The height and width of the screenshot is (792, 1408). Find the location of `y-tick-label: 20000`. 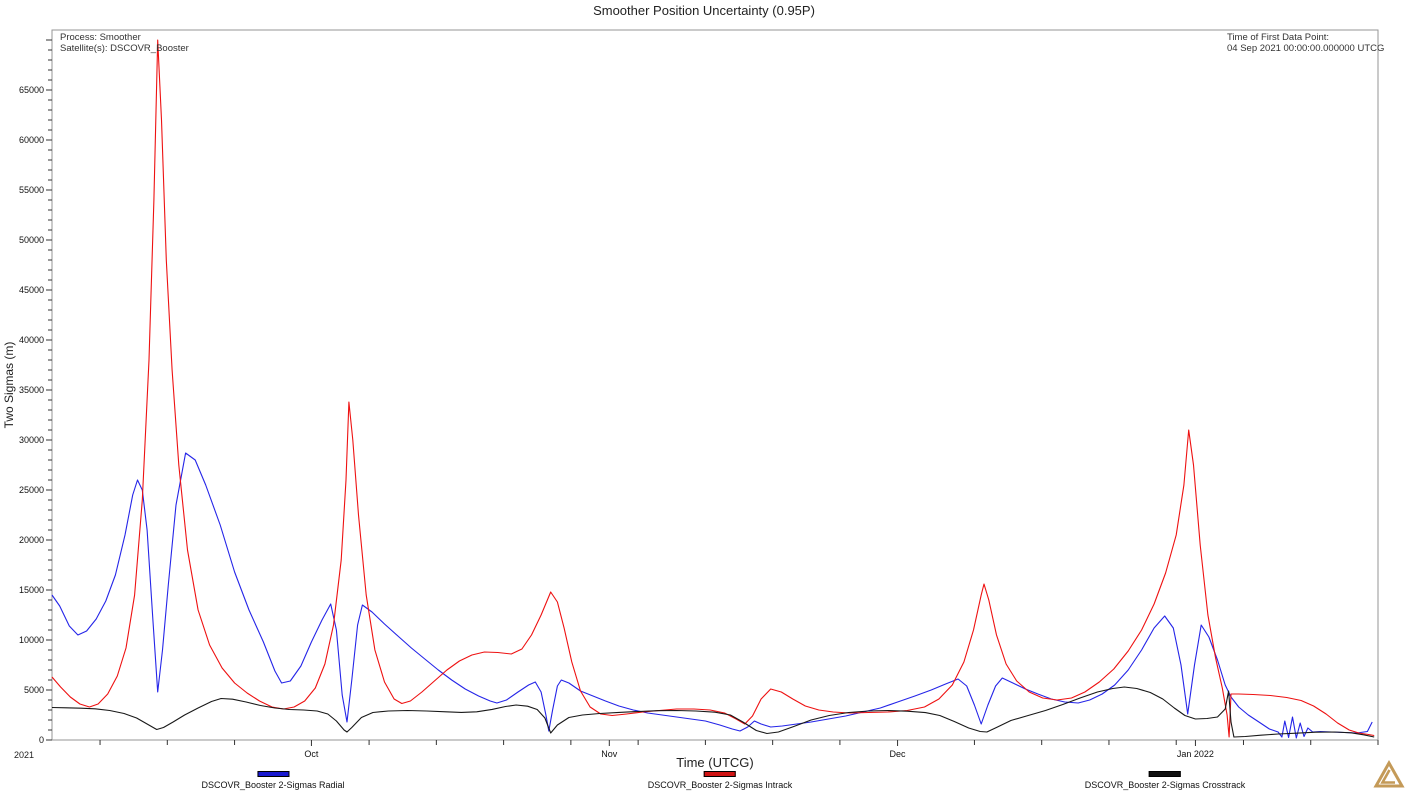

y-tick-label: 20000 is located at coordinates (31, 540).